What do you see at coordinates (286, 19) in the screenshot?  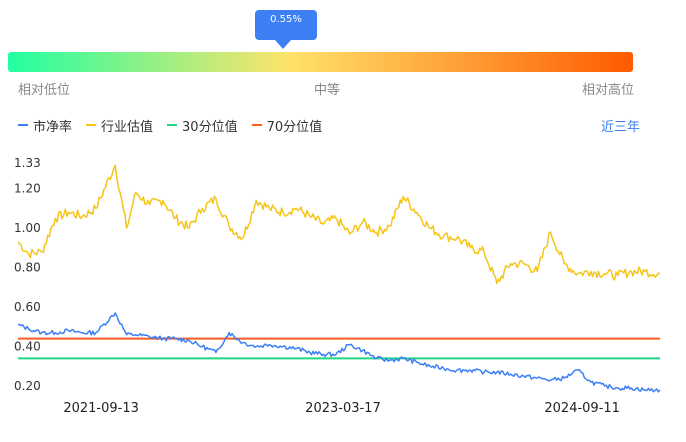 I see `percentile-value: 0.55%` at bounding box center [286, 19].